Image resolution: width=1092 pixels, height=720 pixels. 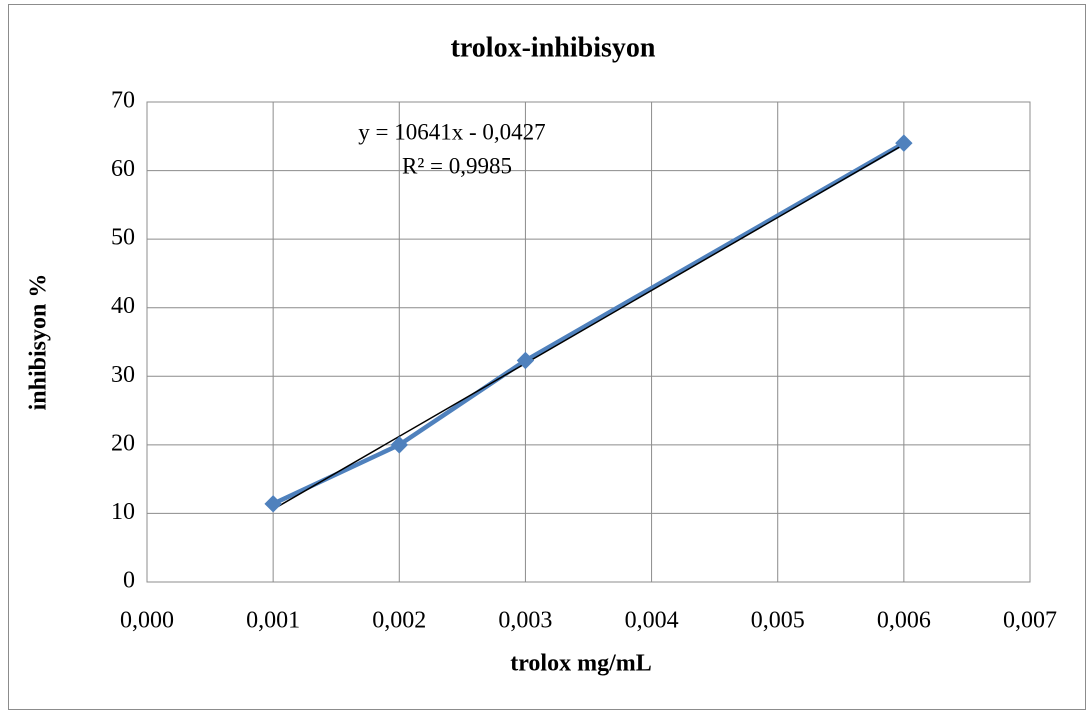 I want to click on x-tick-label: 0,000, so click(x=147, y=621).